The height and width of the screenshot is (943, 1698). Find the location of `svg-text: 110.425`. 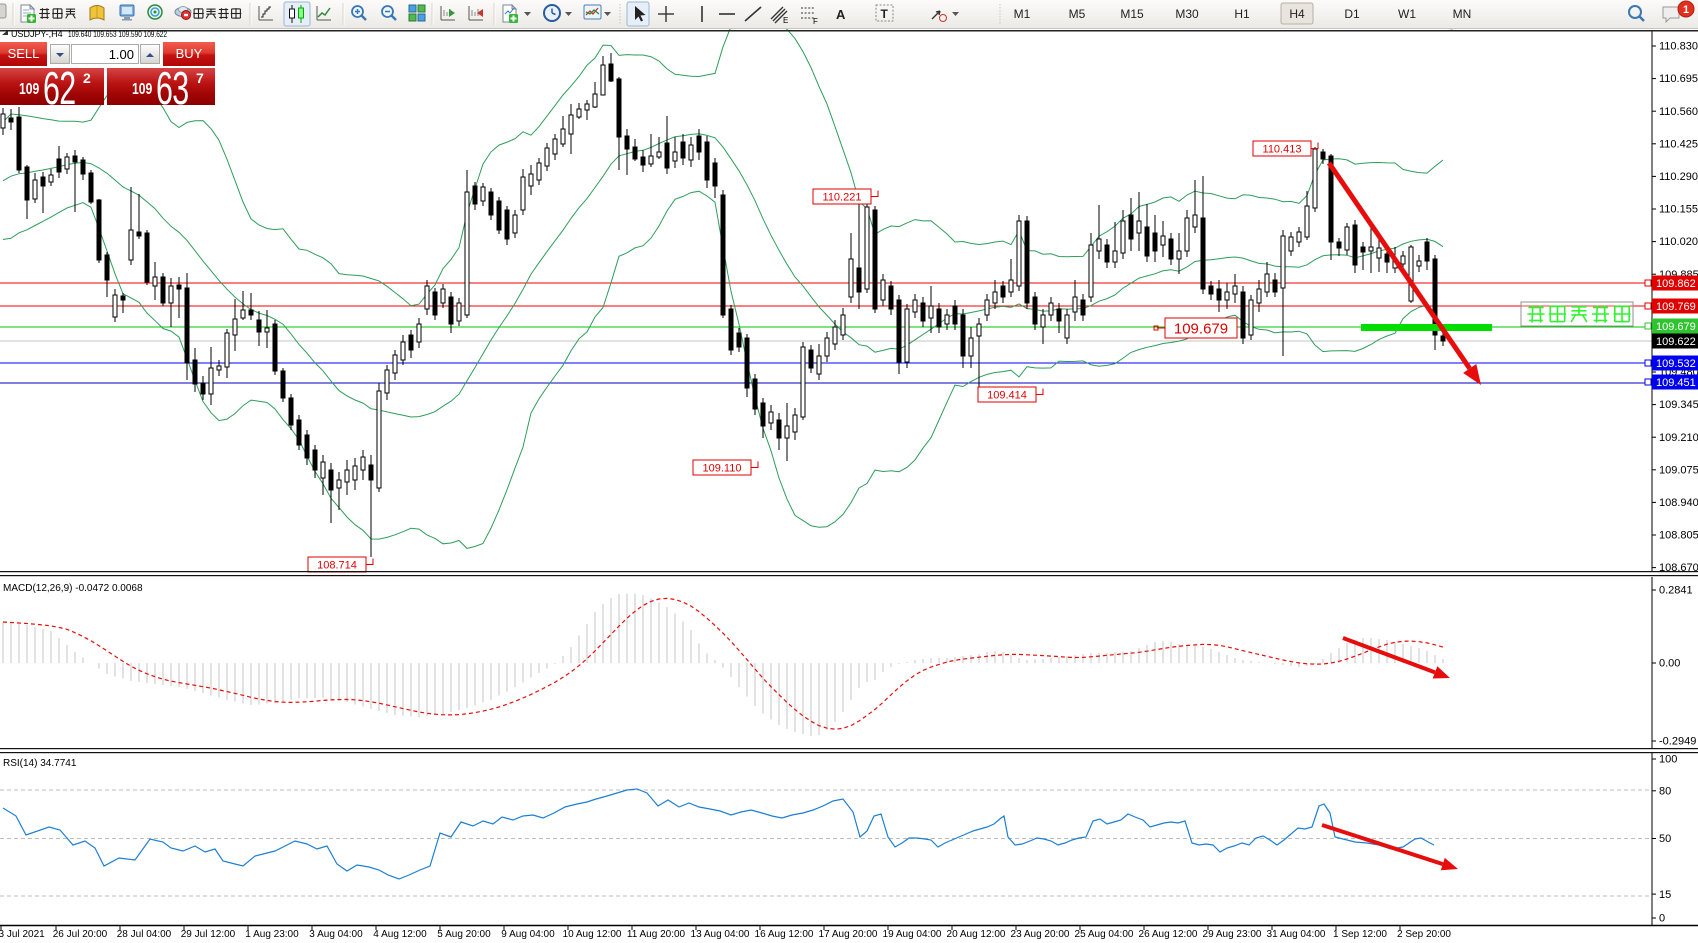

svg-text: 110.425 is located at coordinates (1678, 144).